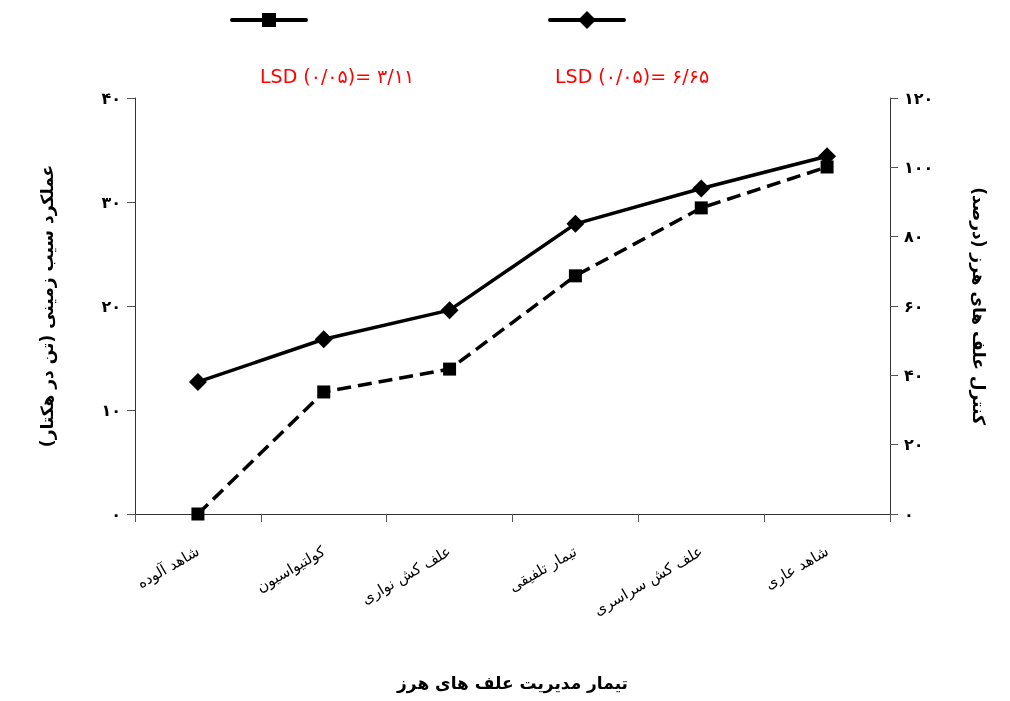 This screenshot has width=1010, height=701. I want to click on y2-tick-label: ۲۰, so click(914, 445).